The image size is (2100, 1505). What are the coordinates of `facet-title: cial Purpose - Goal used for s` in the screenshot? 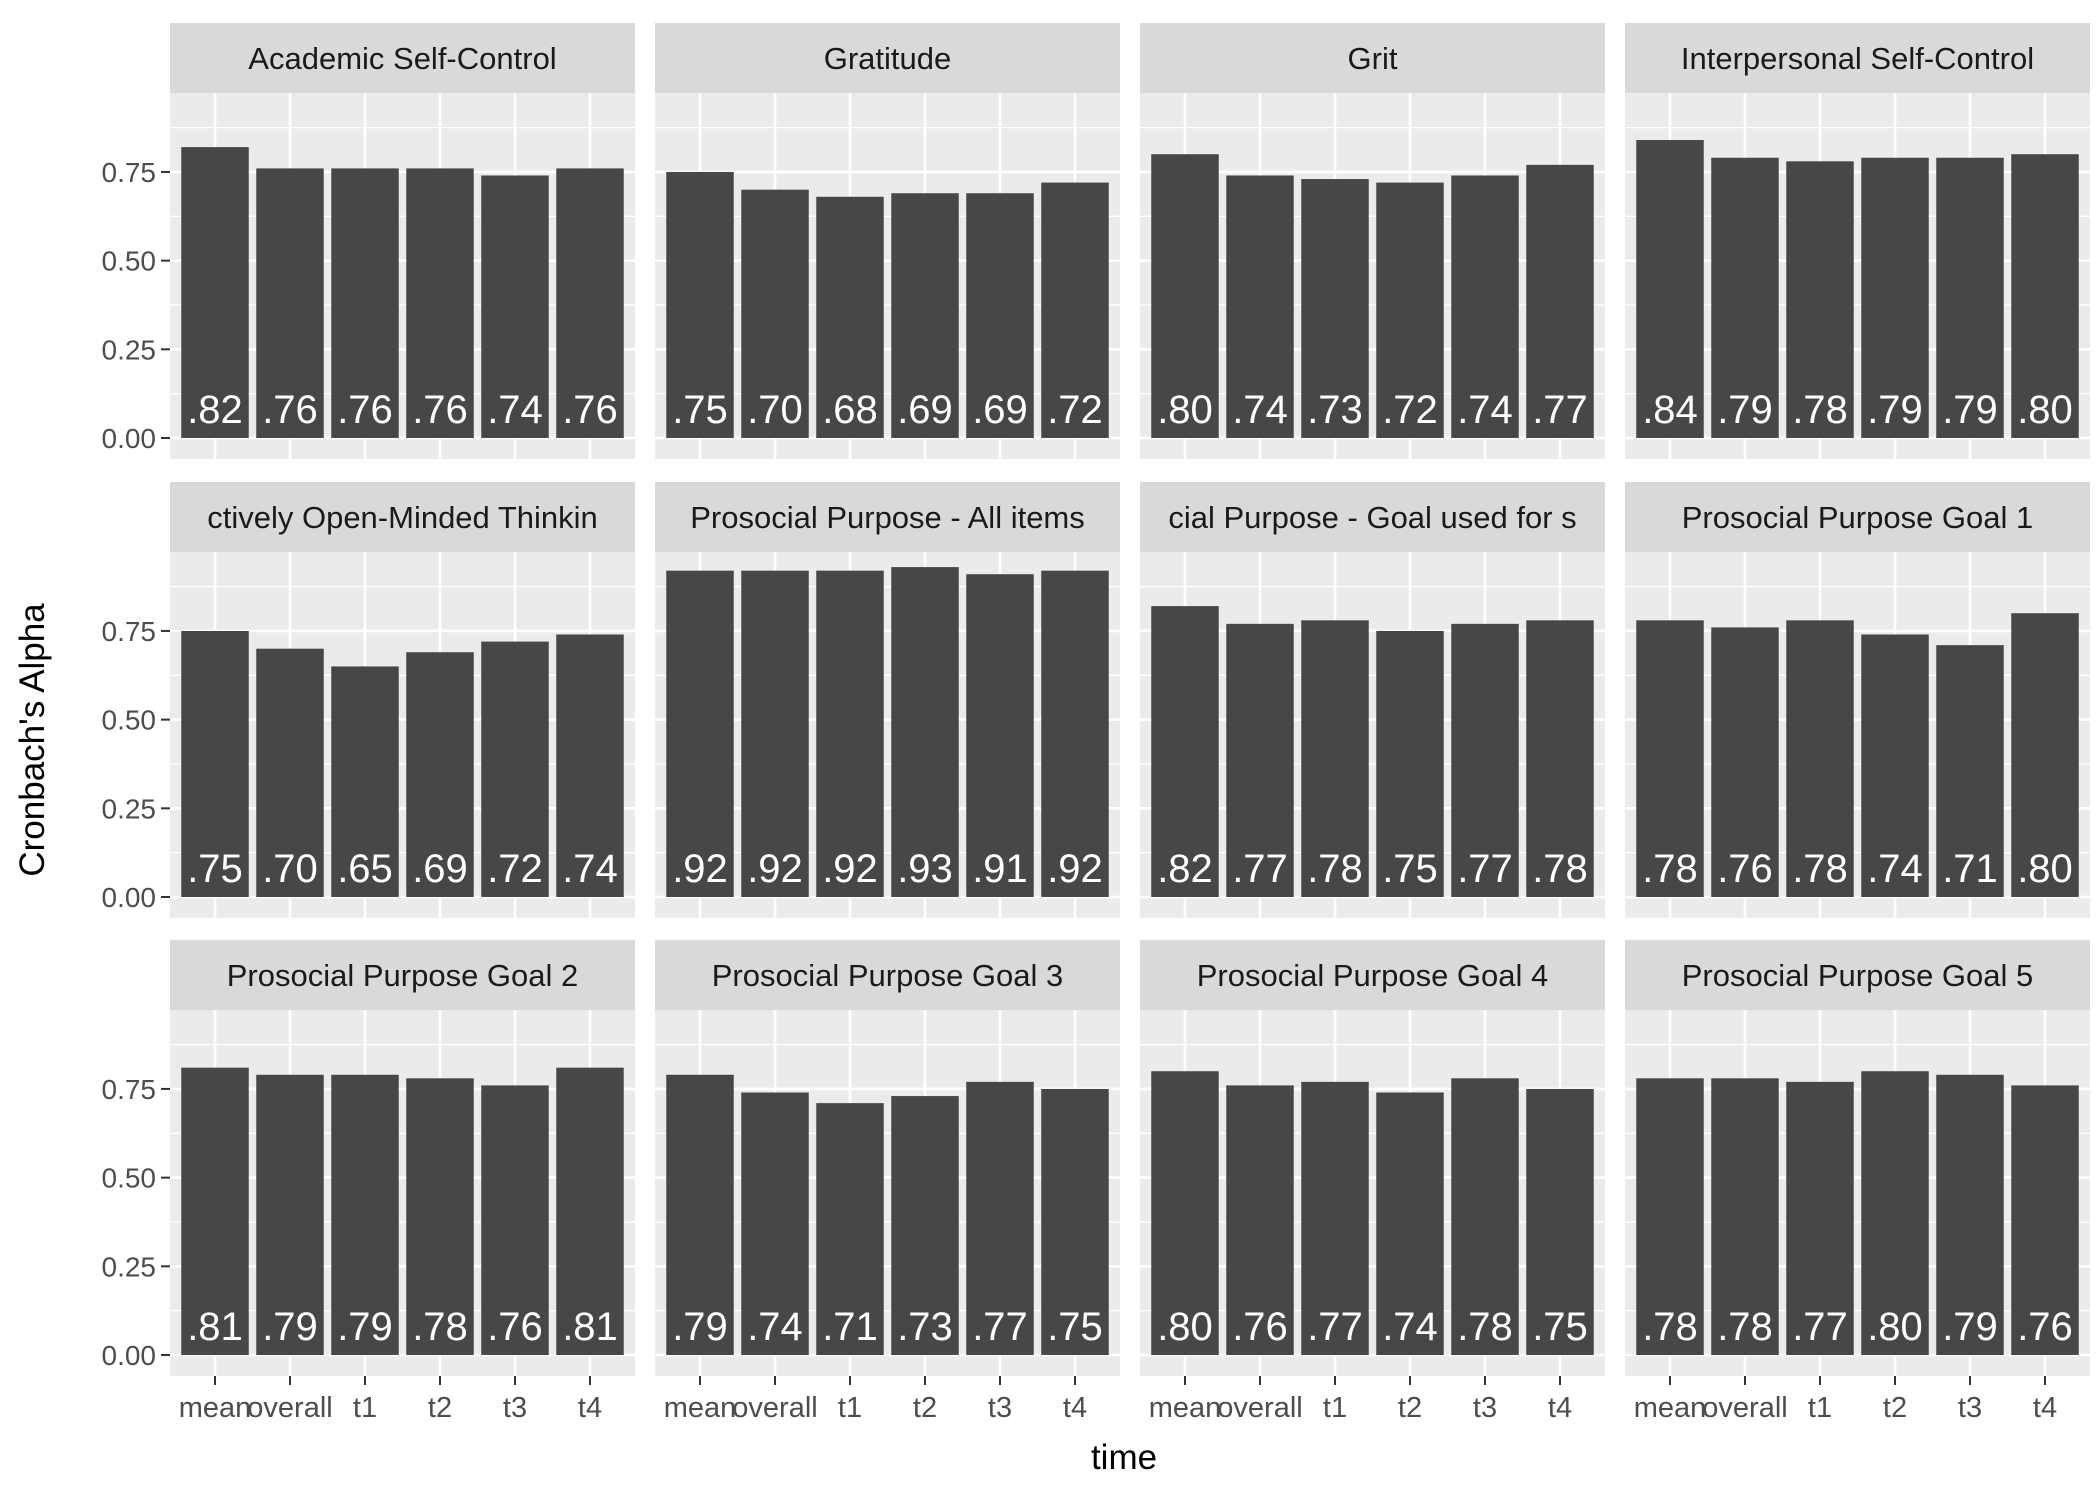 It's located at (1372, 517).